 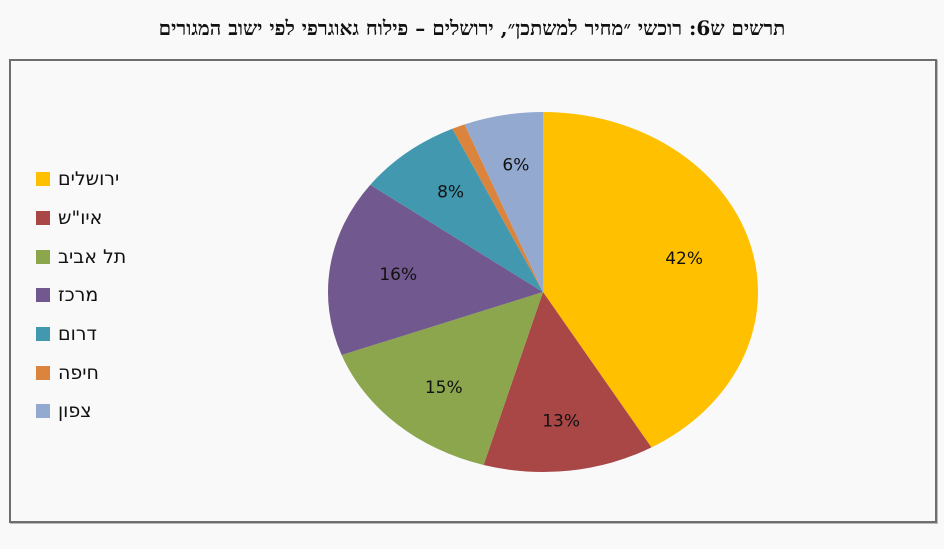 I want to click on legend-label: דרום, so click(x=77, y=334).